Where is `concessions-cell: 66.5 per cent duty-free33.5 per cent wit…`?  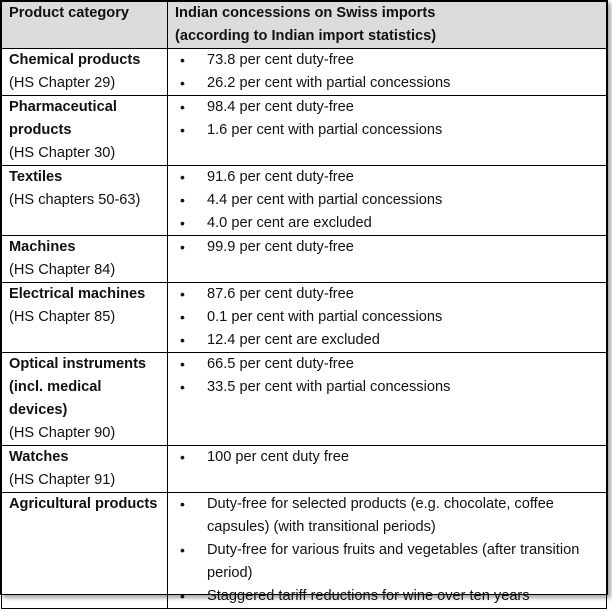
concessions-cell: 66.5 per cent duty-free33.5 per cent wit… is located at coordinates (387, 399).